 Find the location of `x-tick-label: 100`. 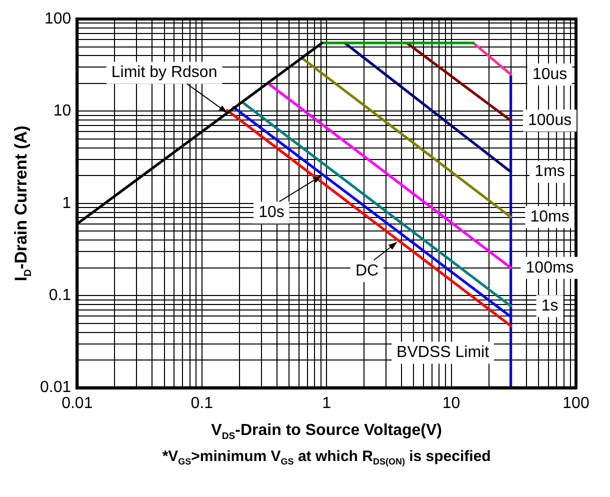

x-tick-label: 100 is located at coordinates (576, 403).